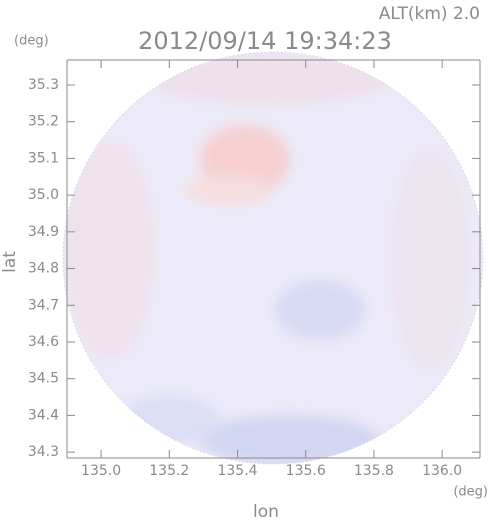  I want to click on x-unit: (deg), so click(470, 492).